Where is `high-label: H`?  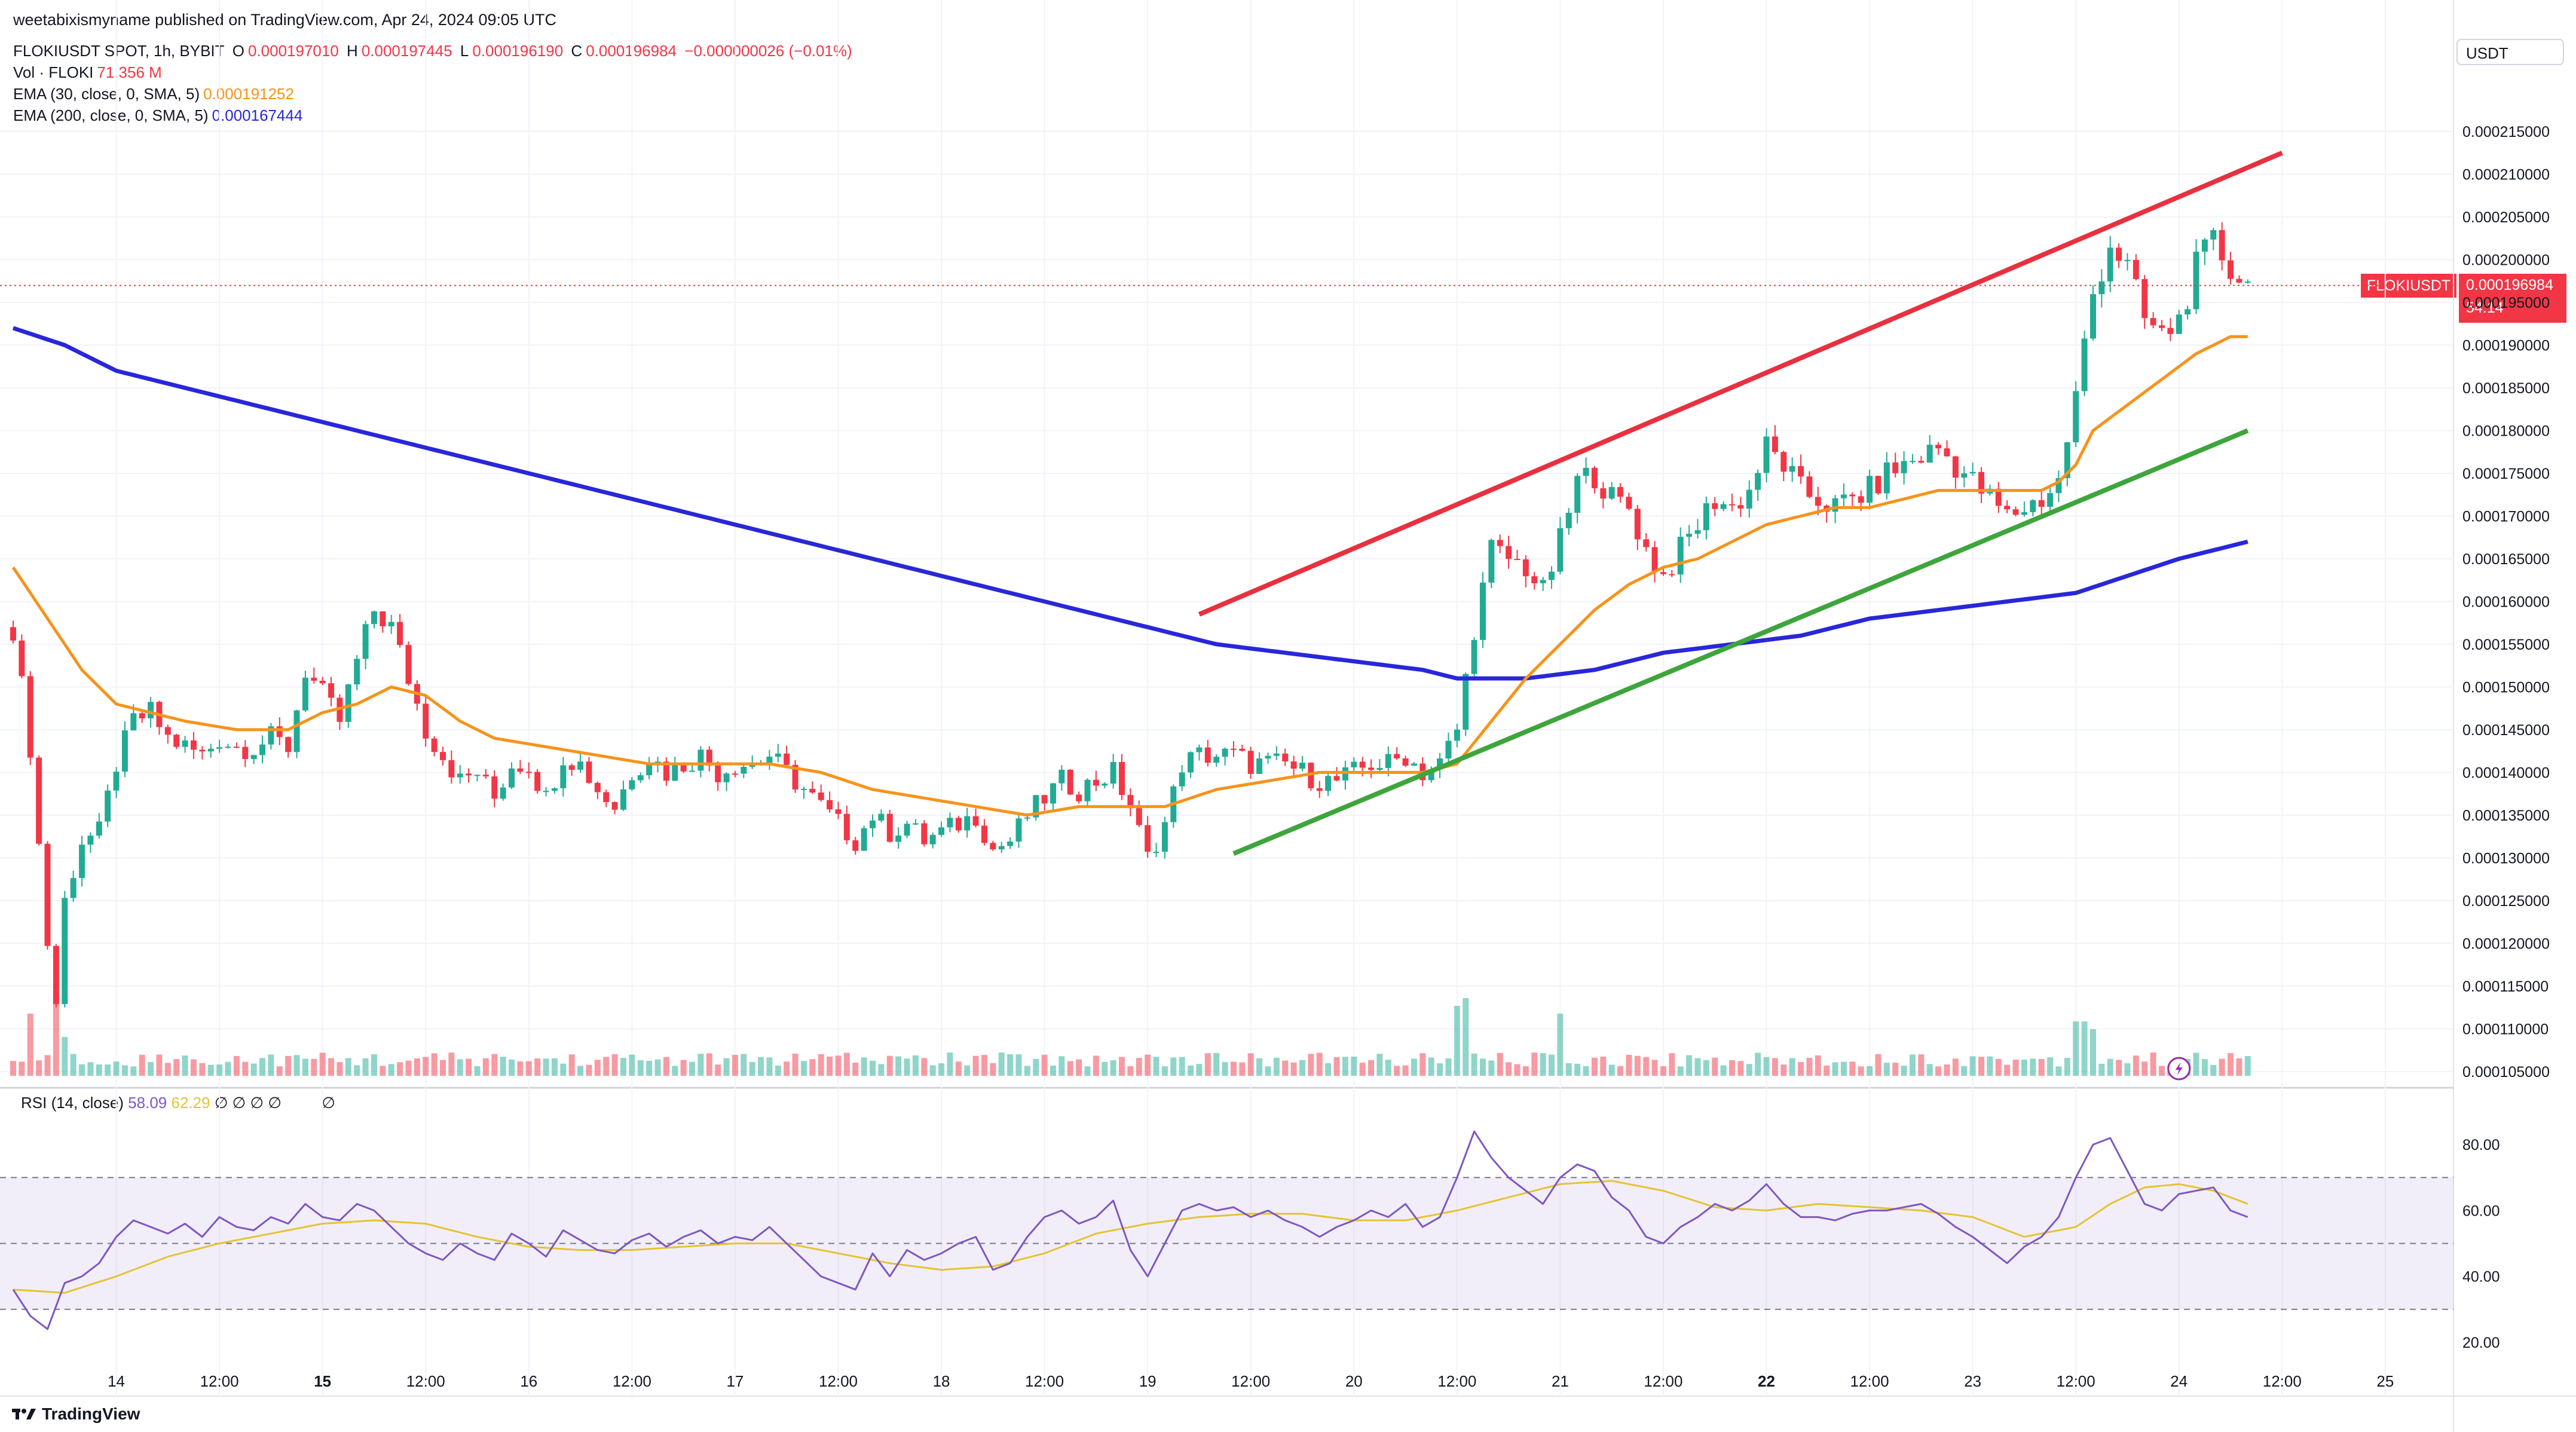 high-label: H is located at coordinates (352, 51).